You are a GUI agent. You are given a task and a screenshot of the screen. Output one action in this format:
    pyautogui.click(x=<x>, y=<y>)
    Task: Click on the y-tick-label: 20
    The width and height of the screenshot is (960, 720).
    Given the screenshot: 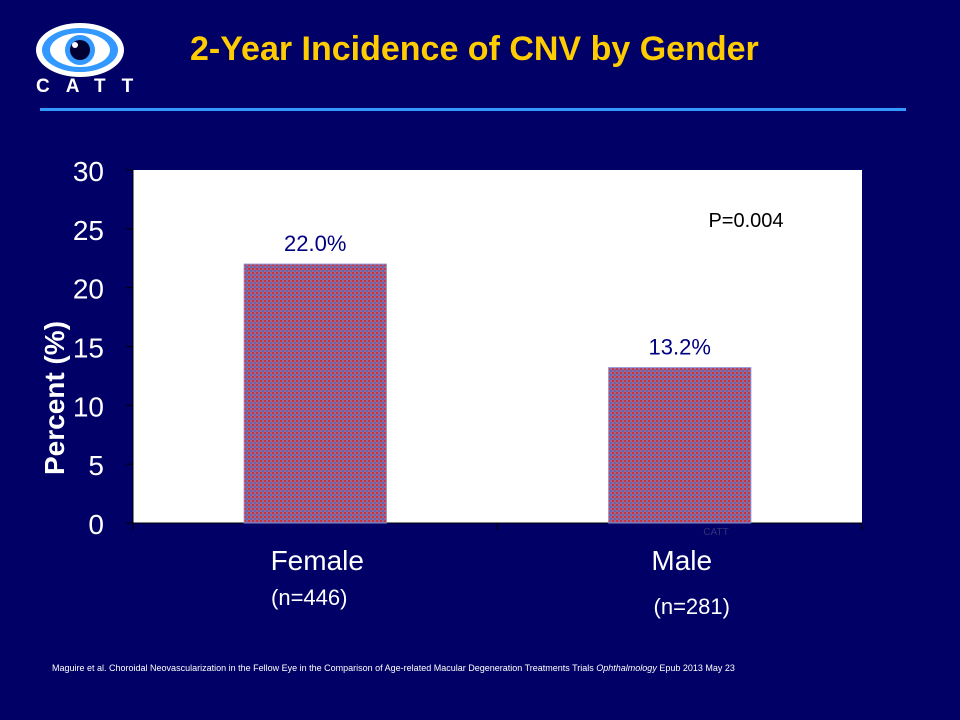 What is the action you would take?
    pyautogui.click(x=88, y=289)
    